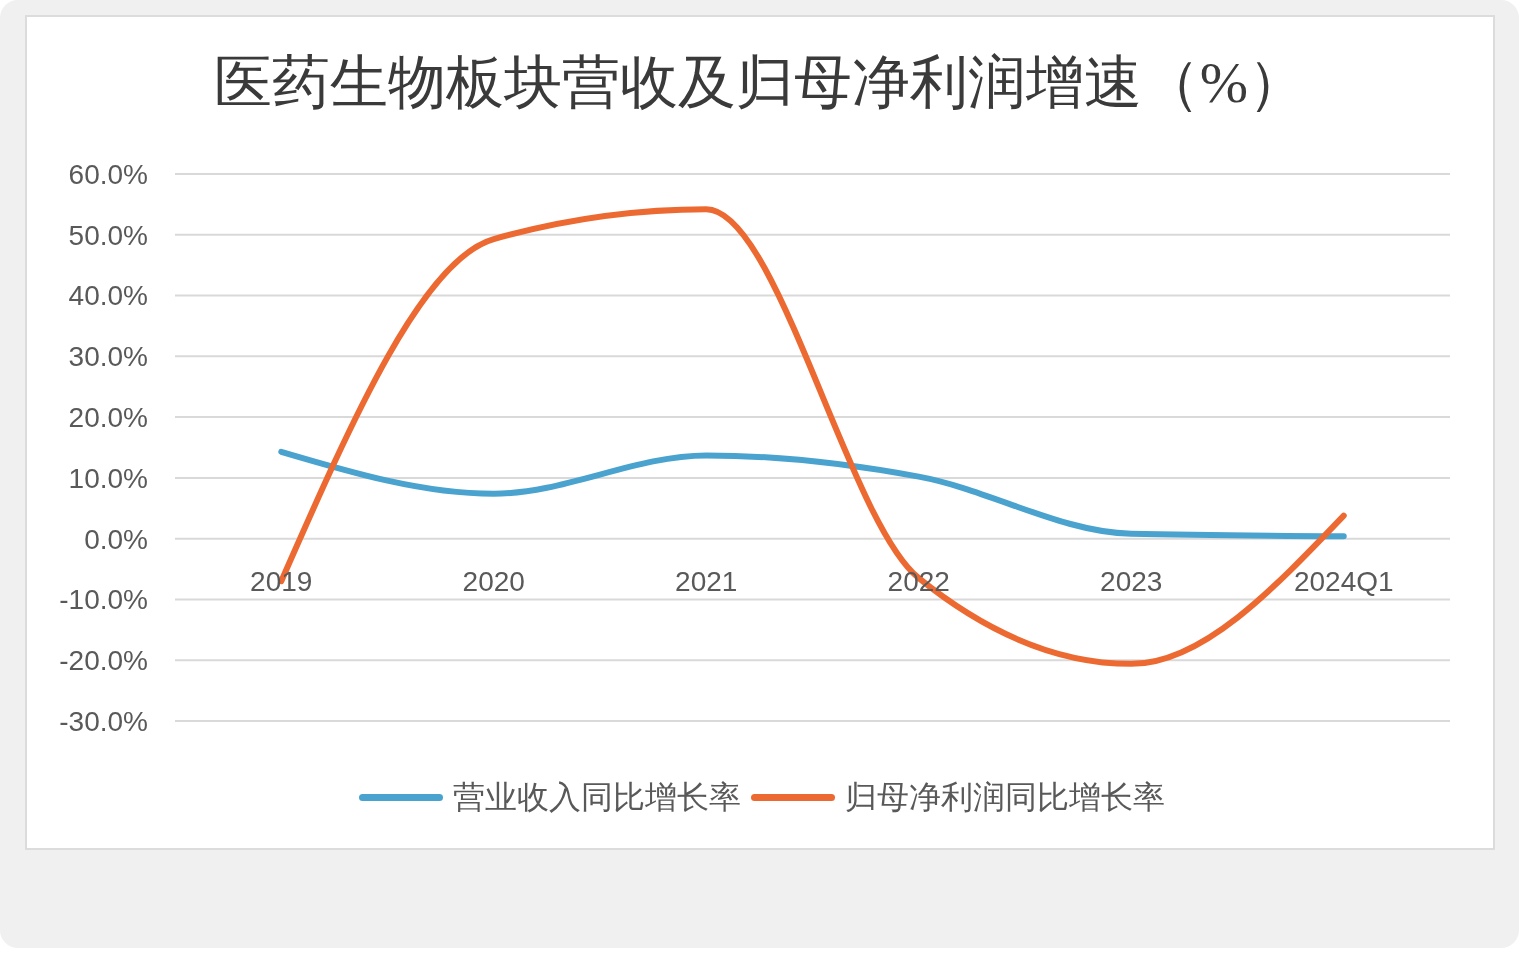 Image resolution: width=1519 pixels, height=958 pixels. What do you see at coordinates (1005, 797) in the screenshot?
I see `legend-label: 归母净利润同比增长率` at bounding box center [1005, 797].